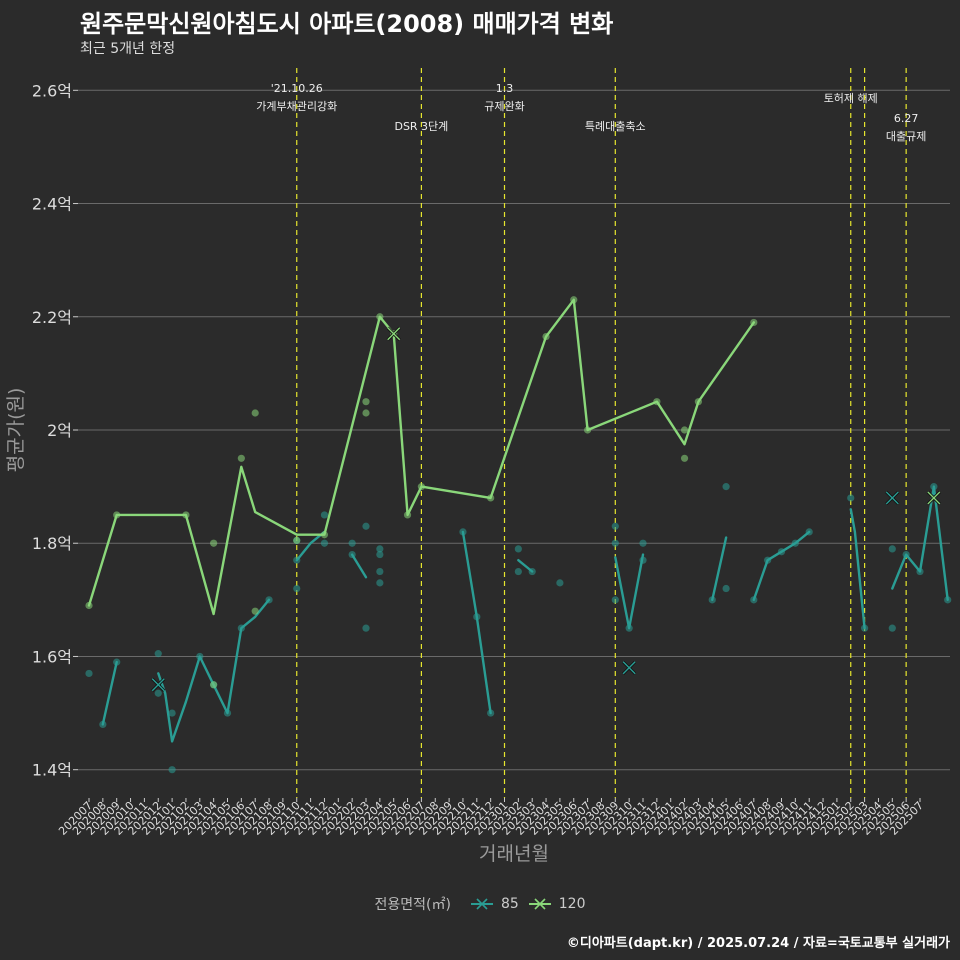  I want to click on event-label: '21.10.26, so click(297, 88).